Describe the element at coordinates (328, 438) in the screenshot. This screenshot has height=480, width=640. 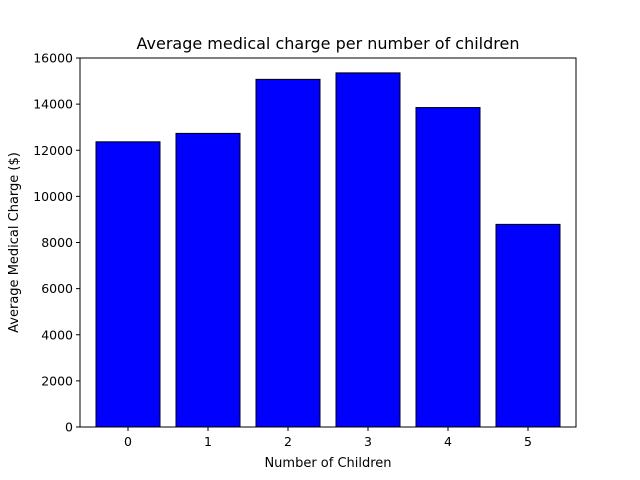
I see `x-axis: 0 1 2 3 4 5` at that location.